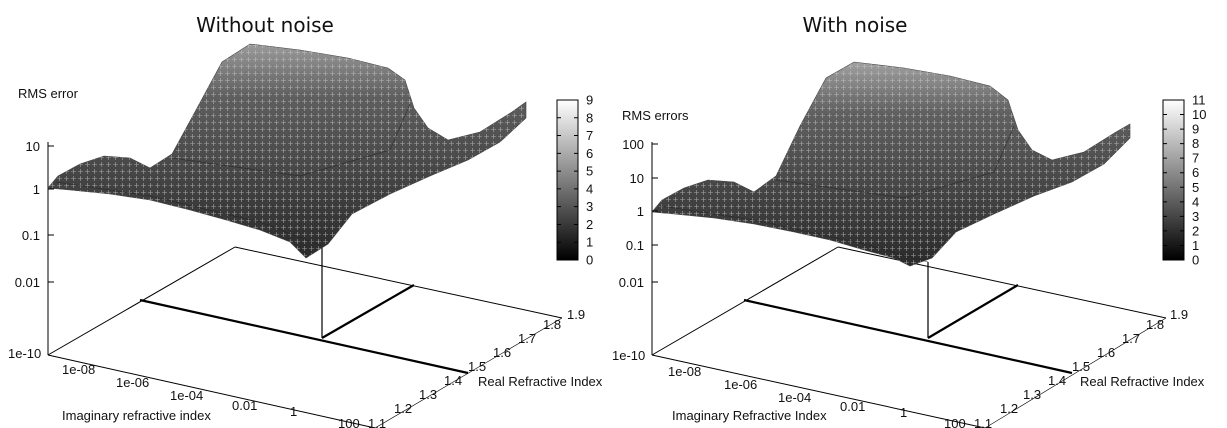 The width and height of the screenshot is (1227, 428). Describe the element at coordinates (655, 115) in the screenshot. I see `z-axis-label: RMS errors` at that location.